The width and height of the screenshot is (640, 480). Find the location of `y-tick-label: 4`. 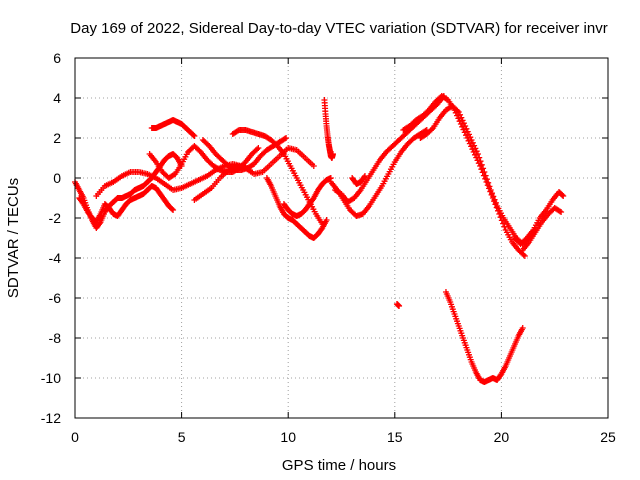

y-tick-label: 4 is located at coordinates (57, 98).